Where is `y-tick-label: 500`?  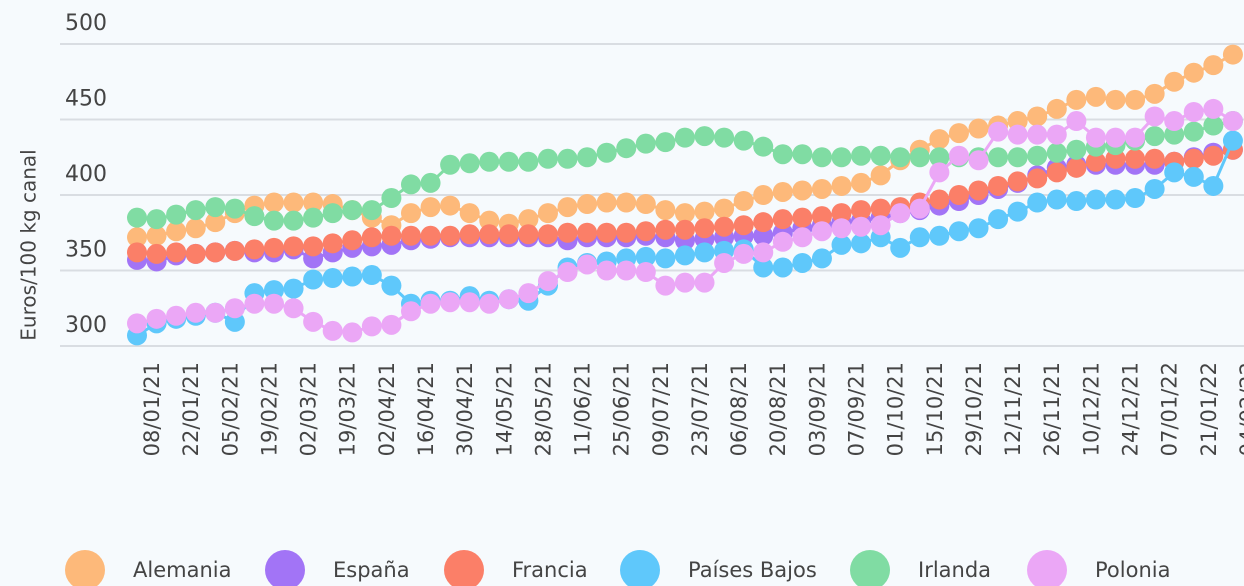 y-tick-label: 500 is located at coordinates (86, 23).